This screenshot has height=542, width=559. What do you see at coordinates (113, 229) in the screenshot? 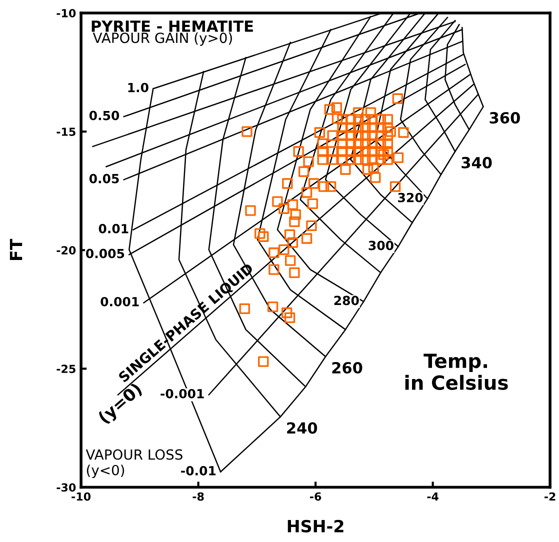
I see `series-label: 0.01` at bounding box center [113, 229].